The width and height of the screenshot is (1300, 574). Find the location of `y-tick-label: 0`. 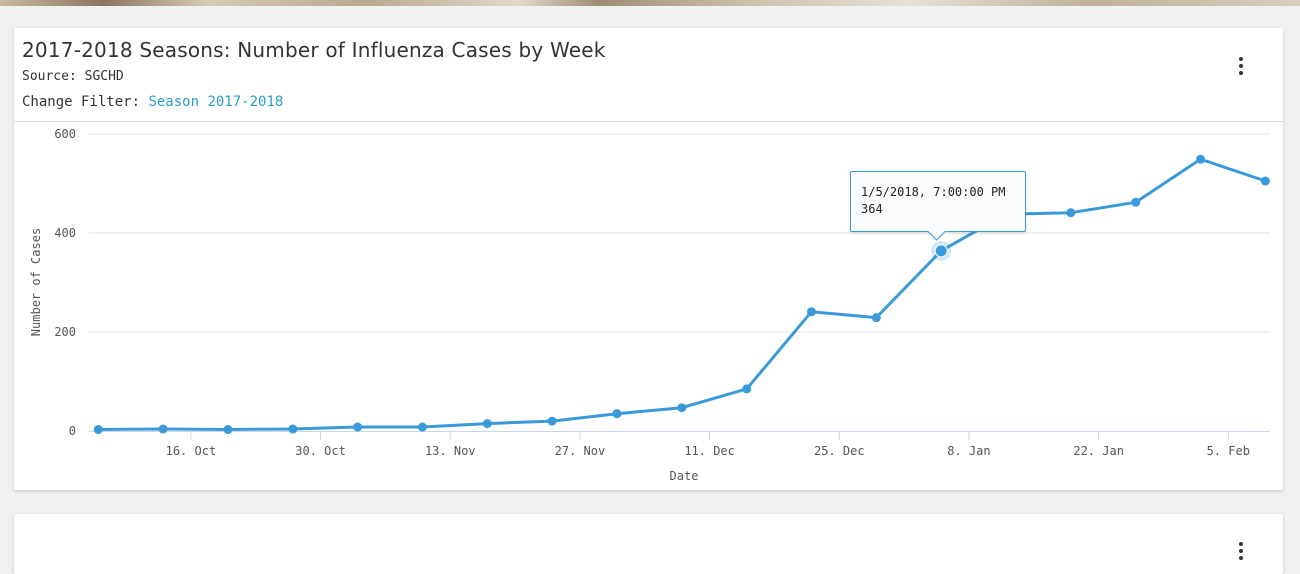

y-tick-label: 0 is located at coordinates (72, 431).